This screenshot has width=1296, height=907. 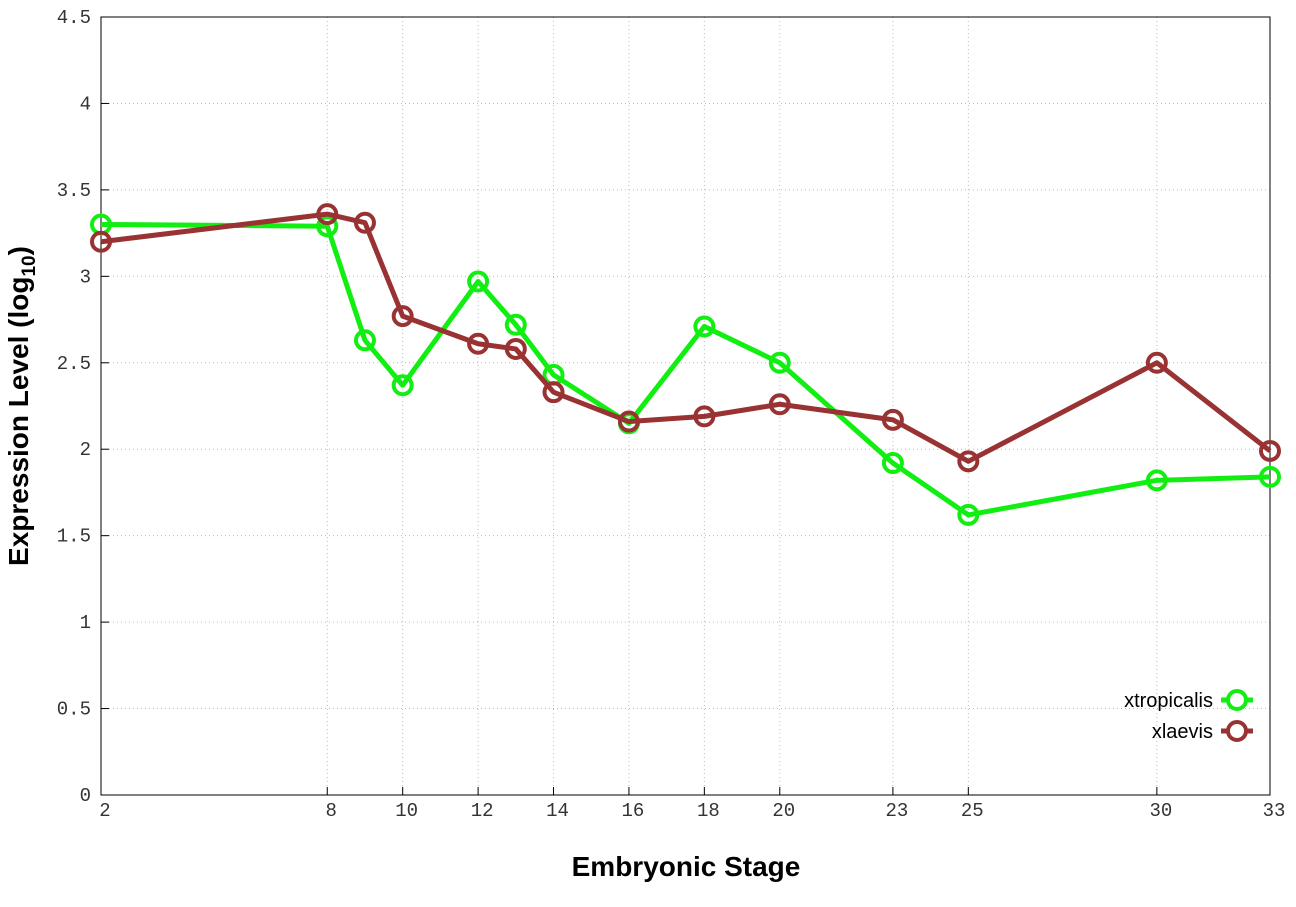 I want to click on y-tick-label: 4.5, so click(x=74, y=18).